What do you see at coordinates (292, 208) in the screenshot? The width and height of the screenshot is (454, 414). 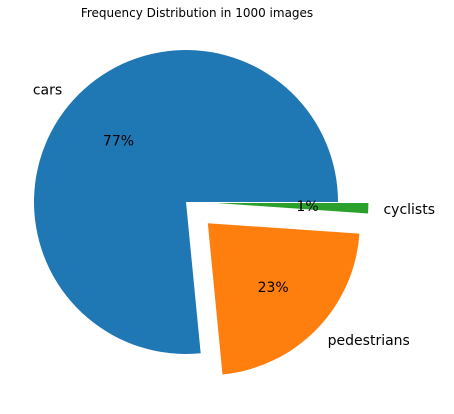 I see `pie-slice-cyclists` at bounding box center [292, 208].